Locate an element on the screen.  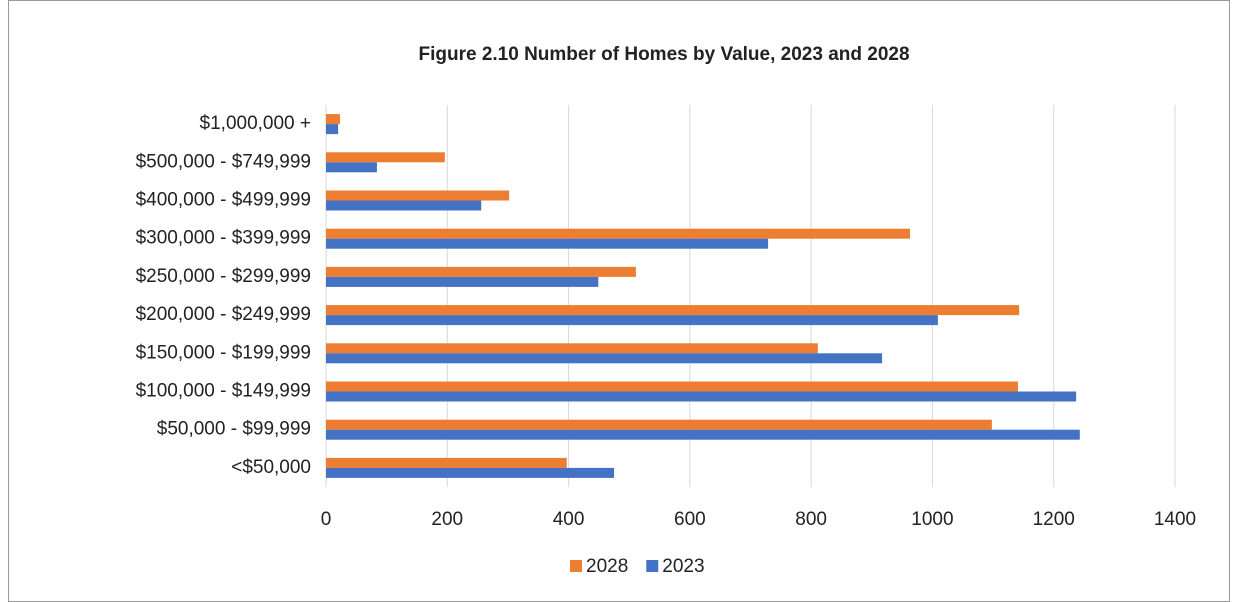
x-tick-label: 200 is located at coordinates (447, 519).